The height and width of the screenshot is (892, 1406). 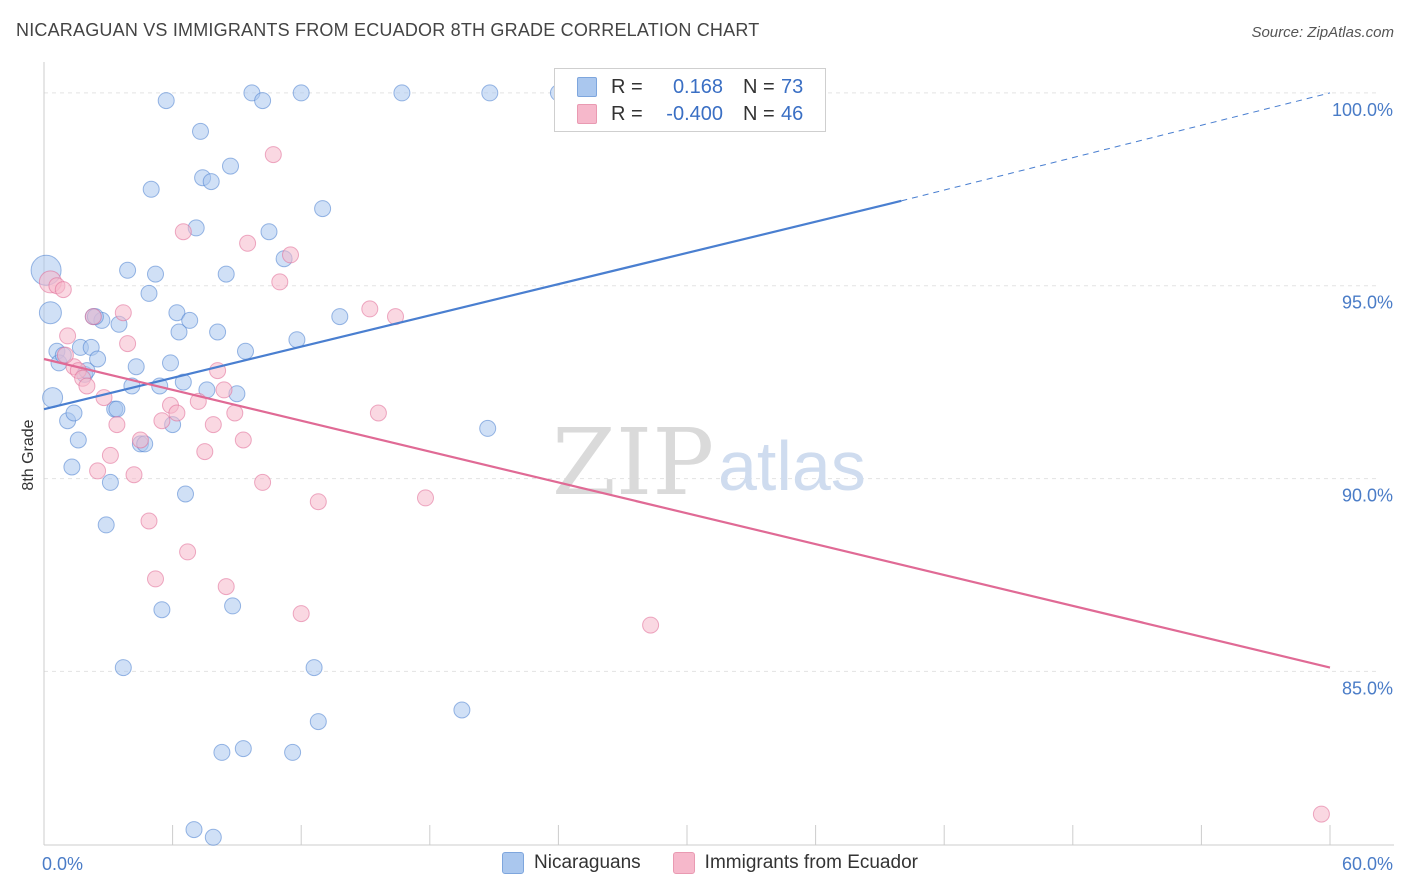 I want to click on nicaraguan-trend-extension, so click(x=1116, y=147).